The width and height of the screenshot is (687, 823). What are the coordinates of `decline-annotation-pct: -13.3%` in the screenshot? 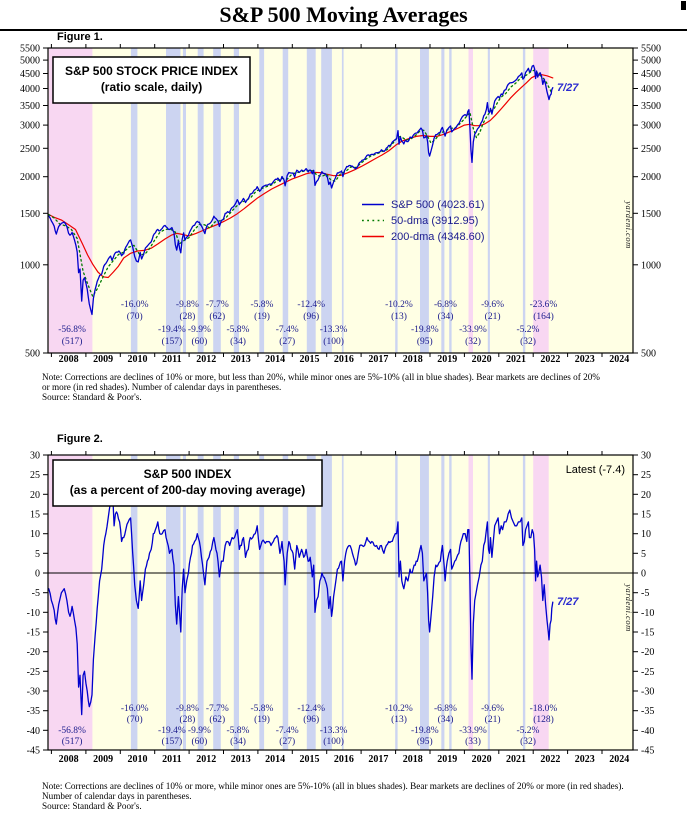 It's located at (334, 731).